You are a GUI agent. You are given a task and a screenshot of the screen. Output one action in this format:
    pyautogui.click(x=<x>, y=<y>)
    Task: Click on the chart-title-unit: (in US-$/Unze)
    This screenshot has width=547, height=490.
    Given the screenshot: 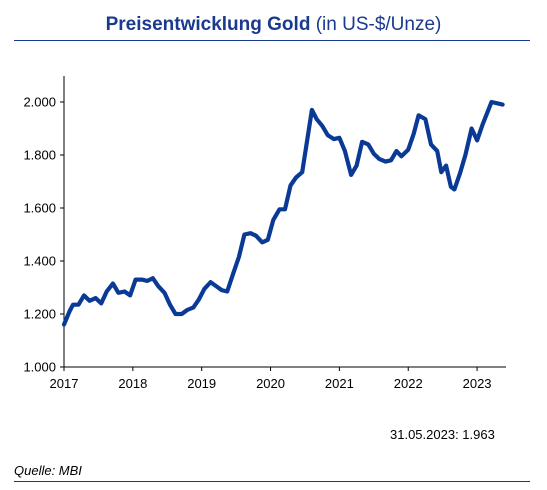 What is the action you would take?
    pyautogui.click(x=378, y=24)
    